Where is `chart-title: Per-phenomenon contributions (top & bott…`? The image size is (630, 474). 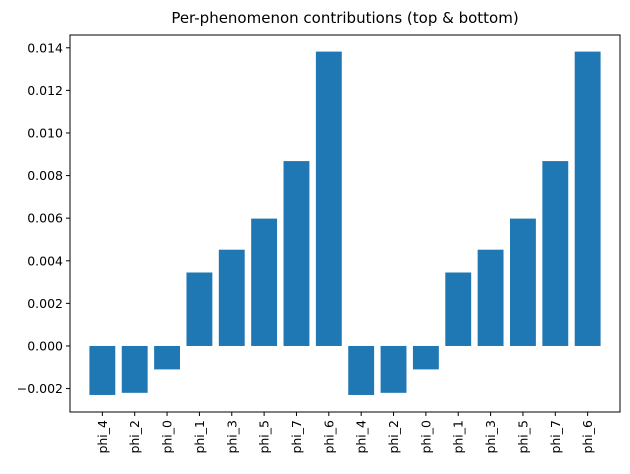
chart-title: Per-phenomenon contributions (top & bott… is located at coordinates (344, 18).